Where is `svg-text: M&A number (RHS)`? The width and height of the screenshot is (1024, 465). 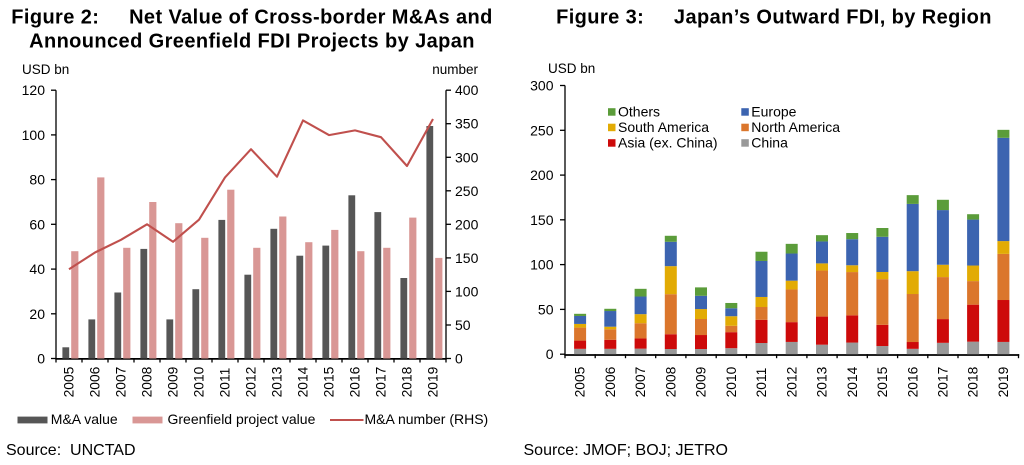
svg-text: M&A number (RHS) is located at coordinates (427, 419).